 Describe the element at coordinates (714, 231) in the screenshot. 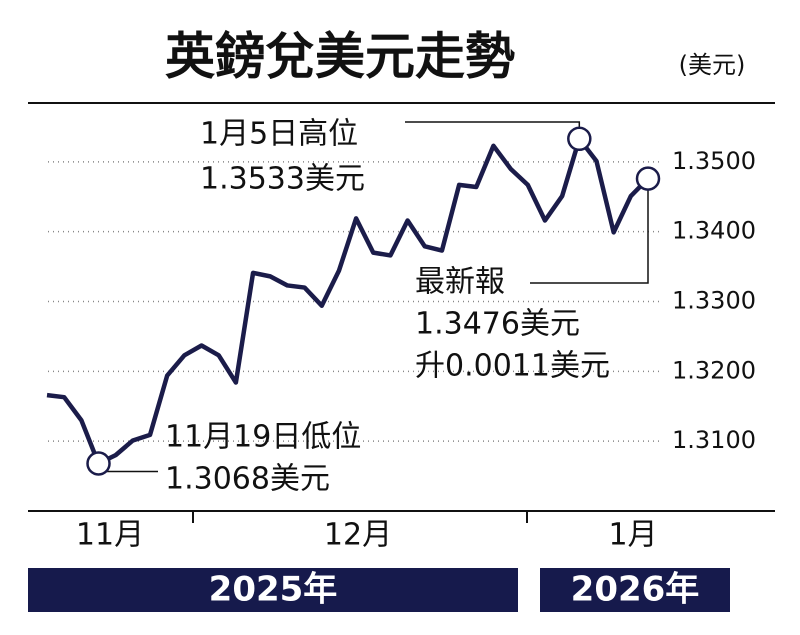

I see `y-tick-label: 1.3400` at that location.